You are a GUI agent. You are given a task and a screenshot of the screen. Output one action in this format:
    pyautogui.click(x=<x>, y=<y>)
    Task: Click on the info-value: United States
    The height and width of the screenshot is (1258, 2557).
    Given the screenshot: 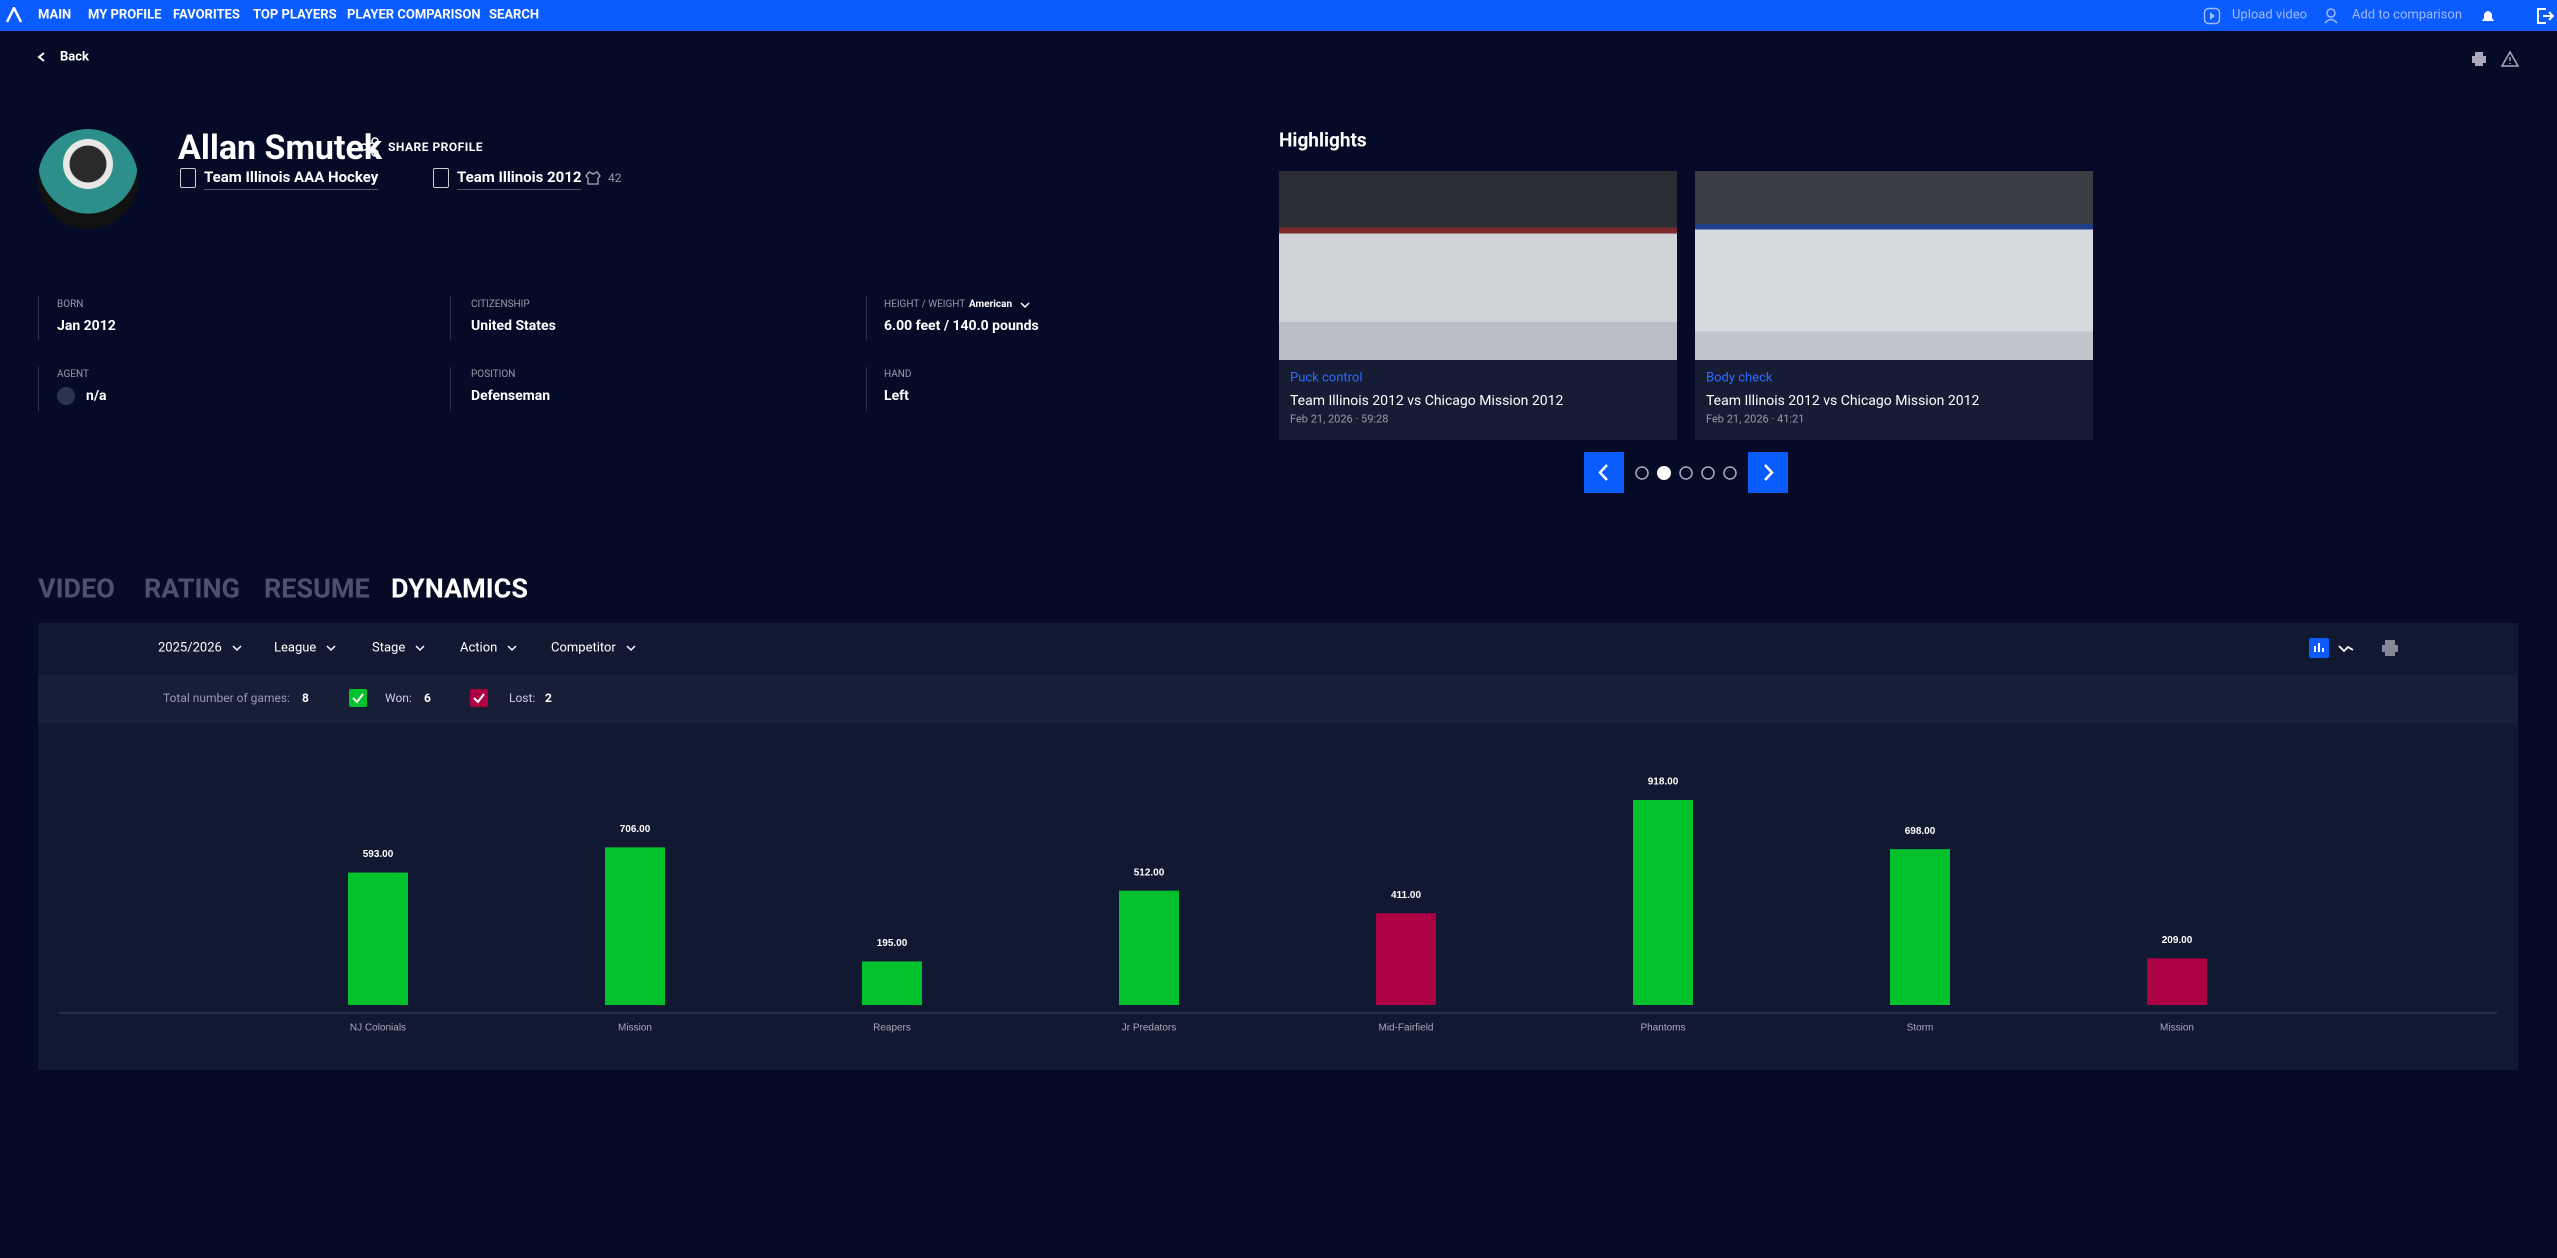 What is the action you would take?
    pyautogui.click(x=513, y=326)
    